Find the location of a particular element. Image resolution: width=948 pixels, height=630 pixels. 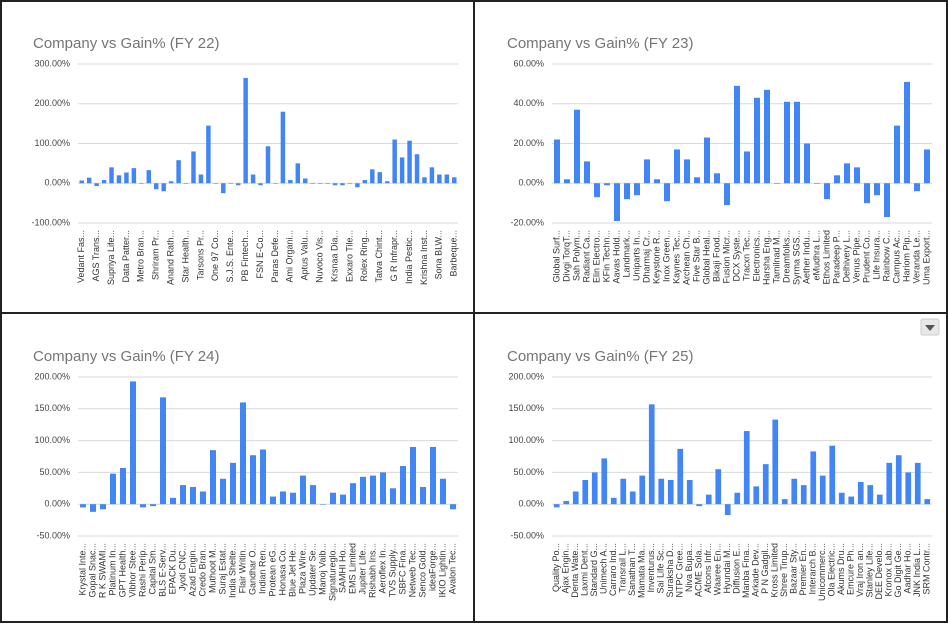

menu-button is located at coordinates (930, 327).